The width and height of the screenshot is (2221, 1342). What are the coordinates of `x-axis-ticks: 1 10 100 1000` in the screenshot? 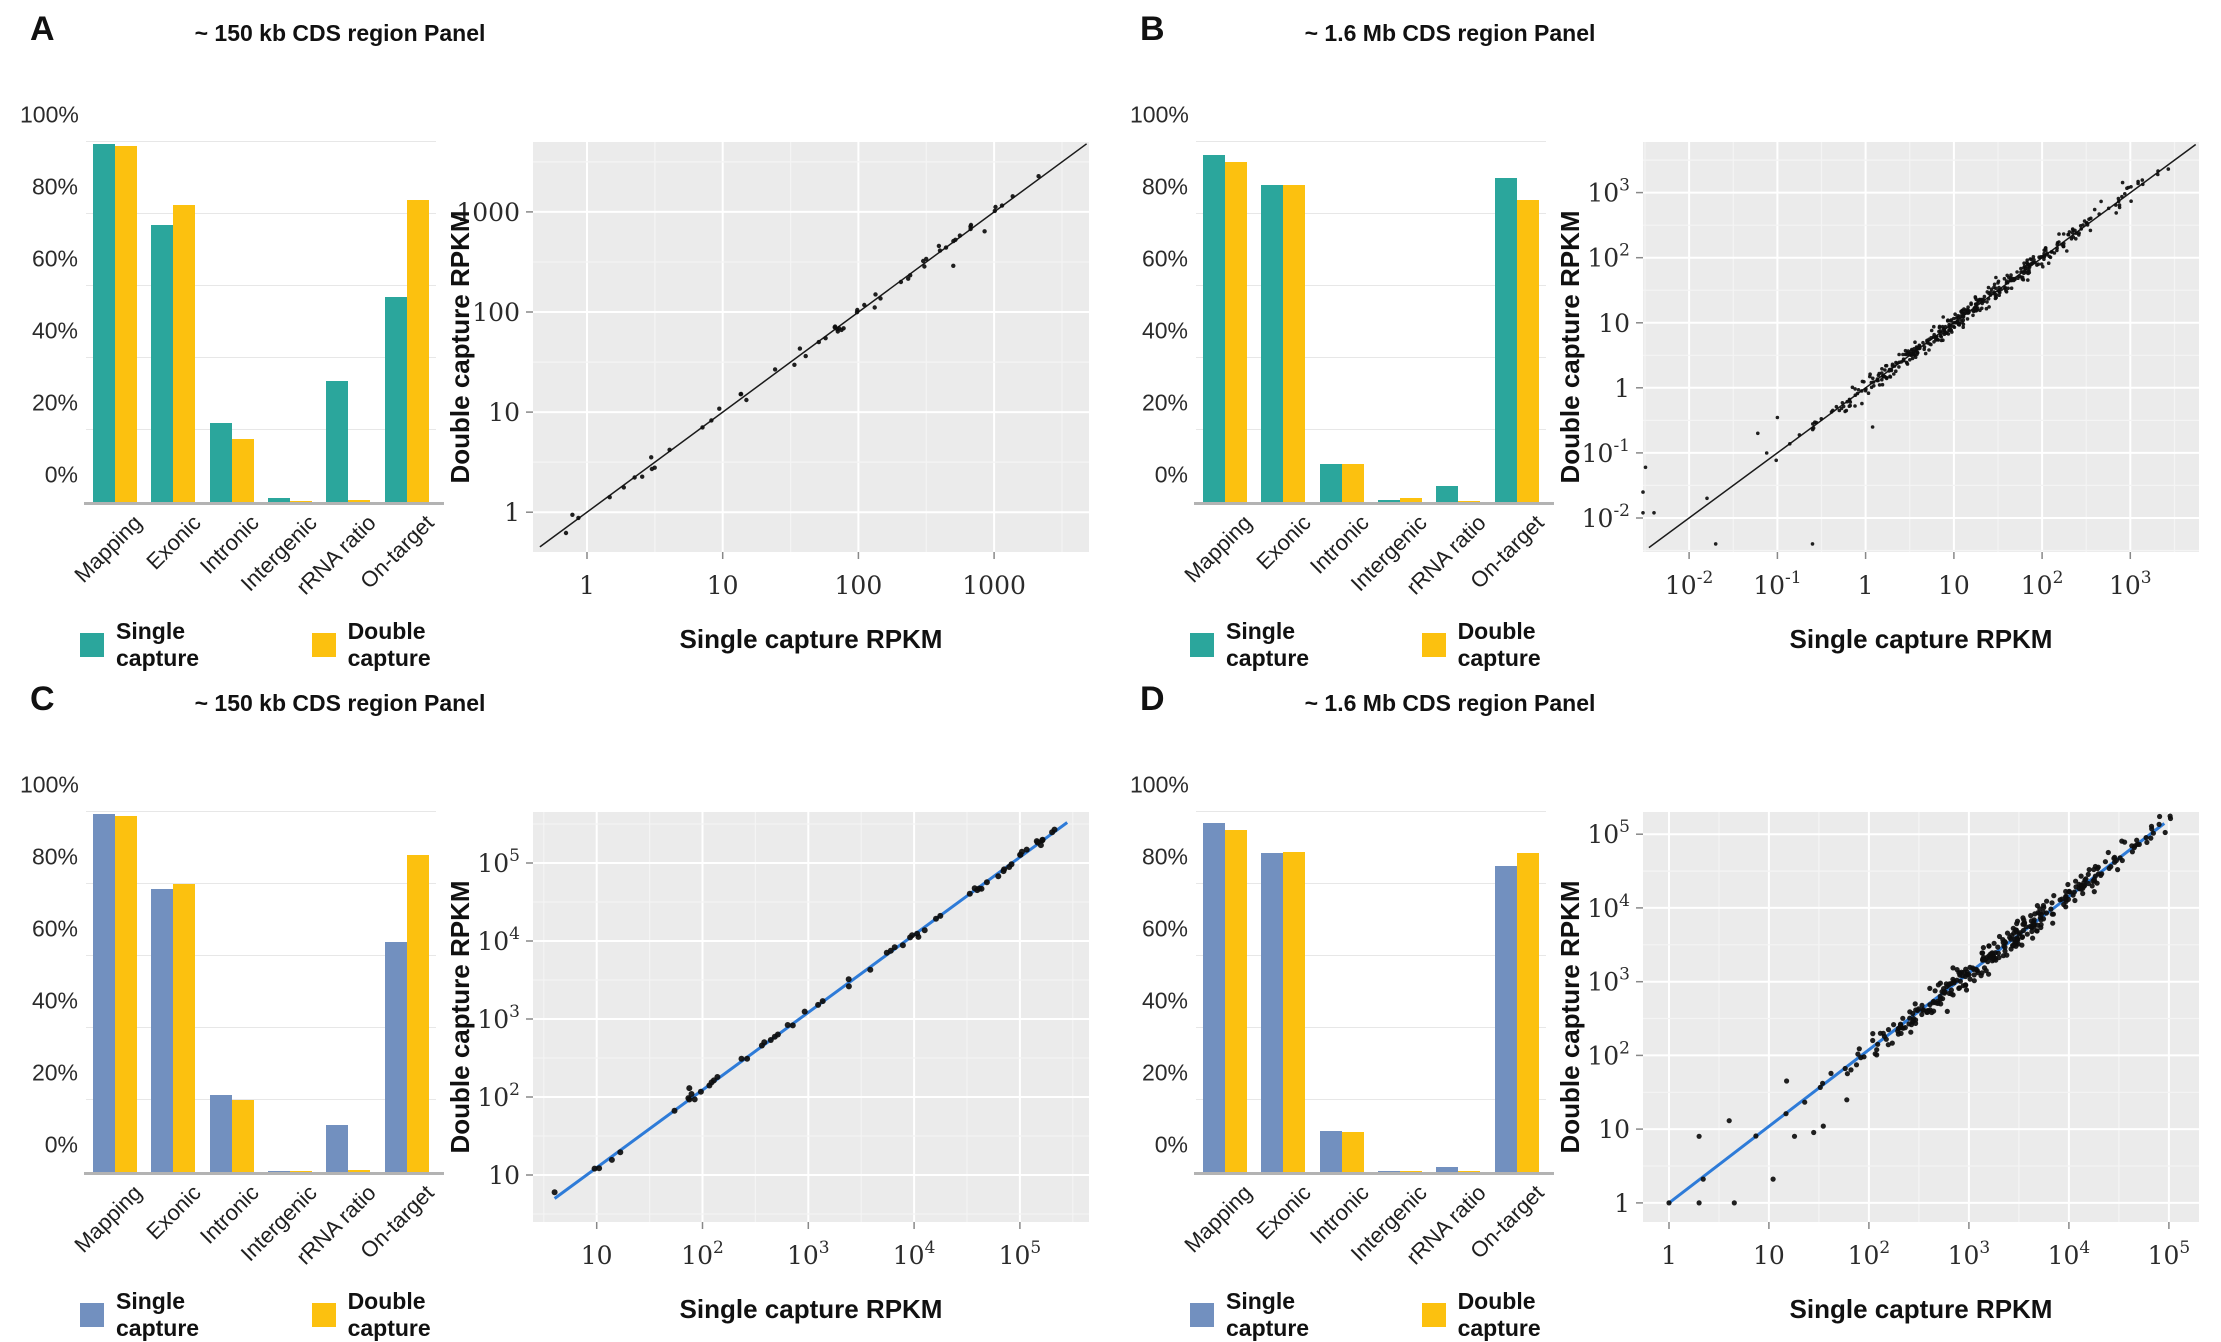 It's located at (802, 576).